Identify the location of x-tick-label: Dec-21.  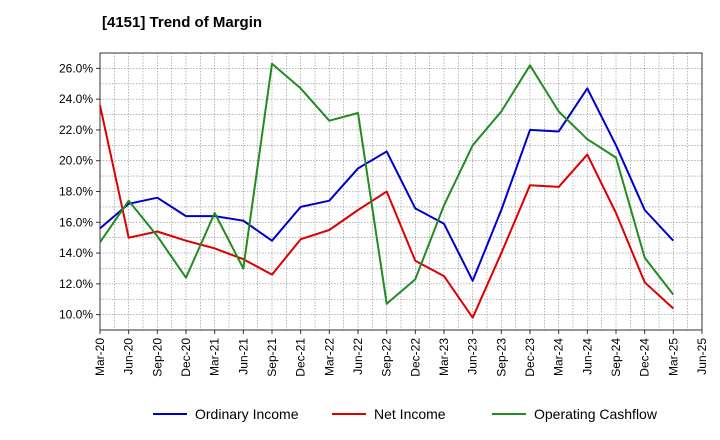
(301, 357).